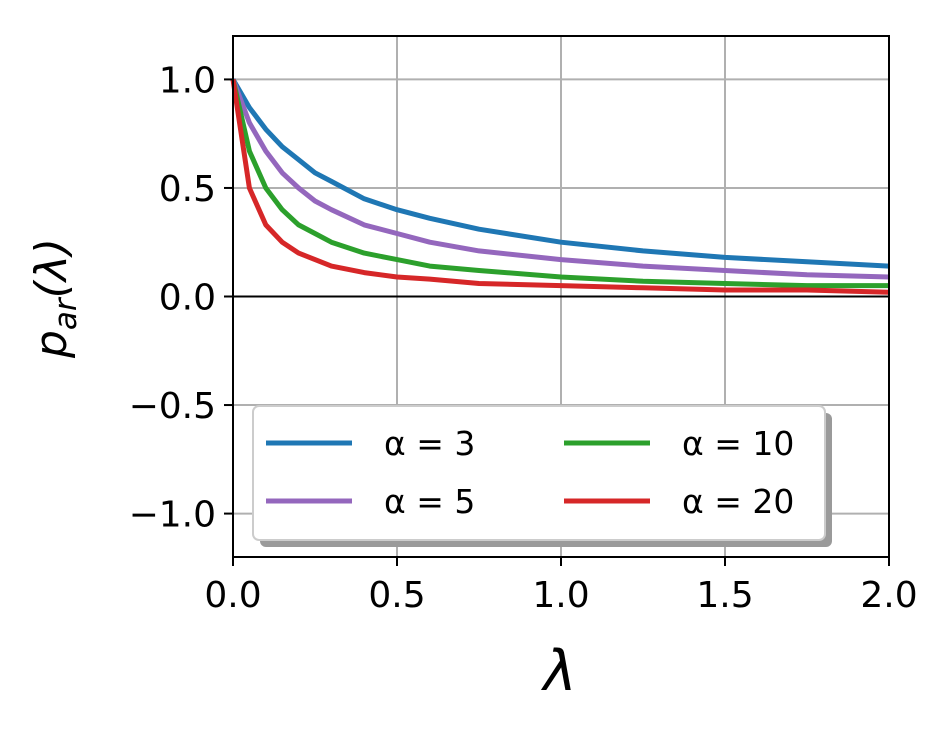 Image resolution: width=951 pixels, height=730 pixels. What do you see at coordinates (172, 406) in the screenshot?
I see `y-tick-label-1: −0.5` at bounding box center [172, 406].